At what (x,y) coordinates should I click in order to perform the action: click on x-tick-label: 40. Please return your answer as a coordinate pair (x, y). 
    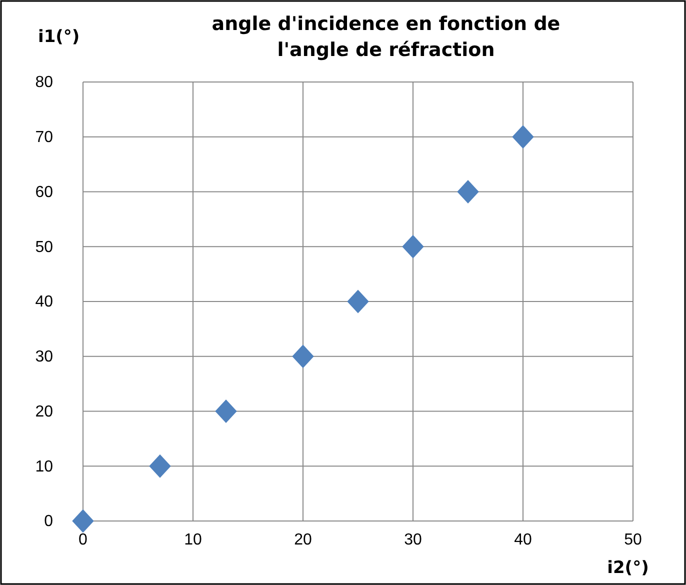
    Looking at the image, I should click on (523, 539).